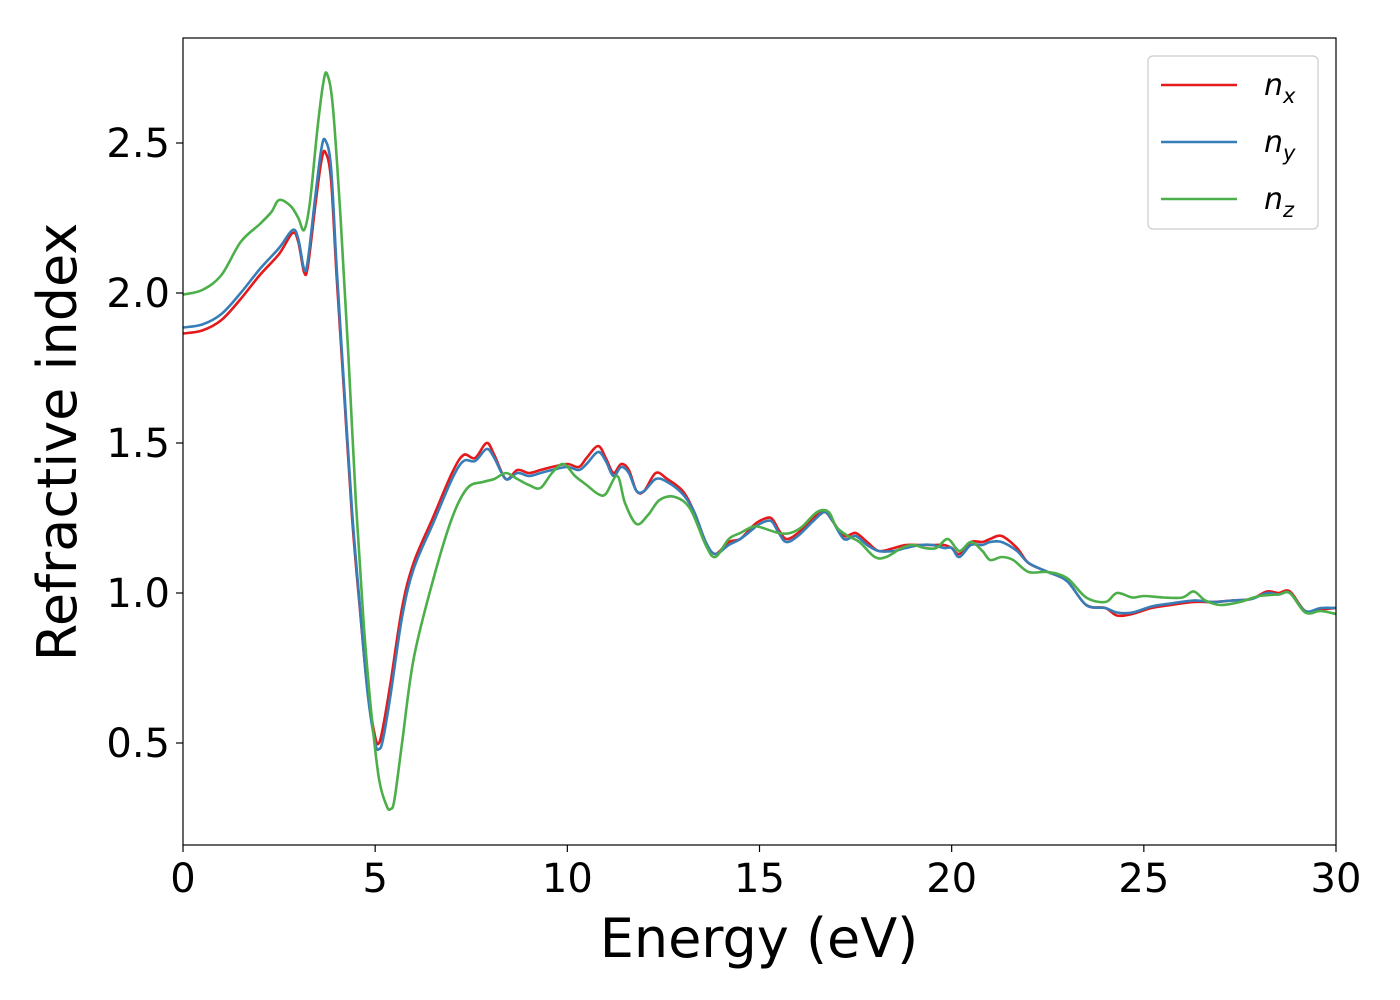  I want to click on x-tick-label: 10, so click(567, 879).